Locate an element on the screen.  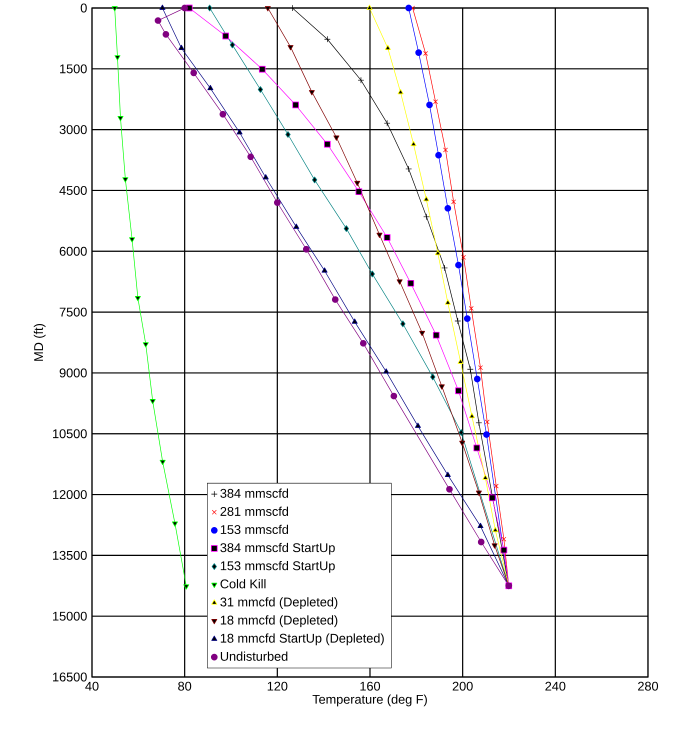
y-tick-label: 12000 is located at coordinates (70, 495).